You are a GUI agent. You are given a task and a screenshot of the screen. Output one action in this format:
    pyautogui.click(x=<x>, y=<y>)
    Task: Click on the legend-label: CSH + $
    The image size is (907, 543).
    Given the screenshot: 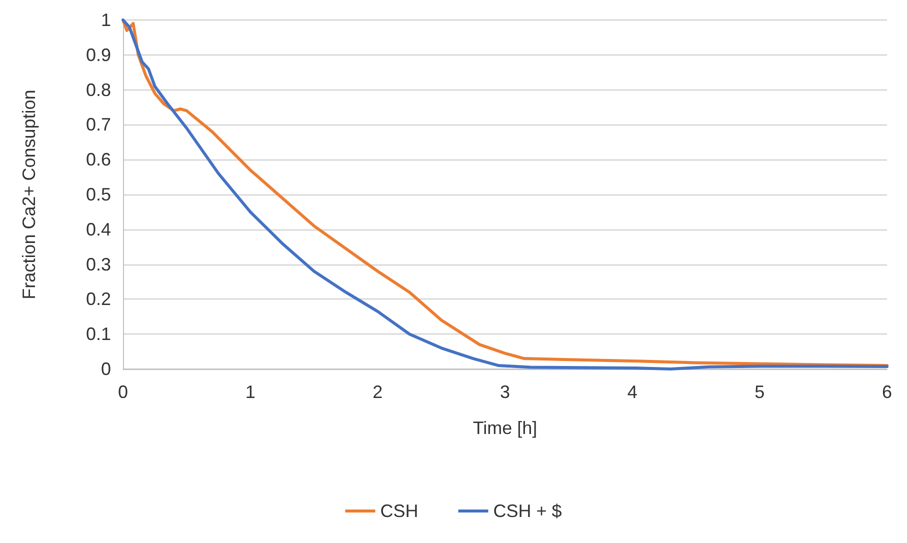 What is the action you would take?
    pyautogui.click(x=527, y=511)
    